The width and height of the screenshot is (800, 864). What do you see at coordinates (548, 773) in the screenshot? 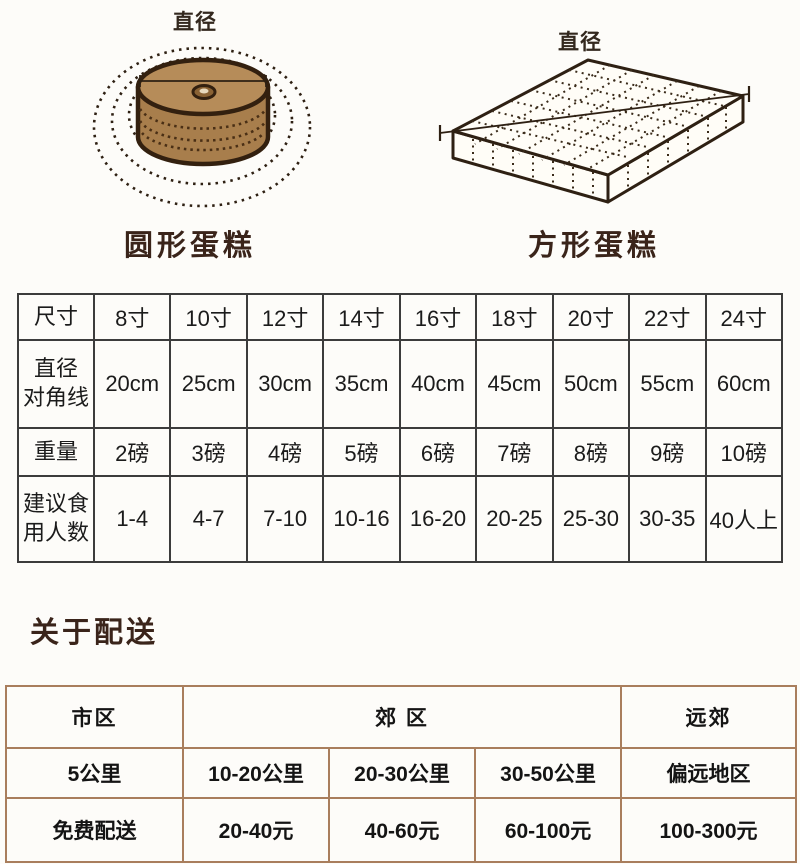
I see `distance-cell: 30-50公里` at bounding box center [548, 773].